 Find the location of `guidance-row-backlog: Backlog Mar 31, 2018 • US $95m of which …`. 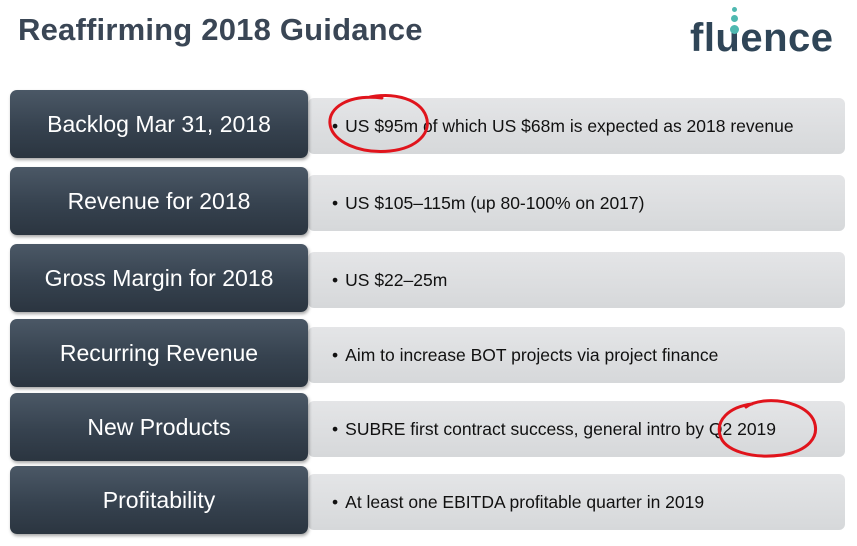

guidance-row-backlog: Backlog Mar 31, 2018 • US $95m of which … is located at coordinates (427, 124).